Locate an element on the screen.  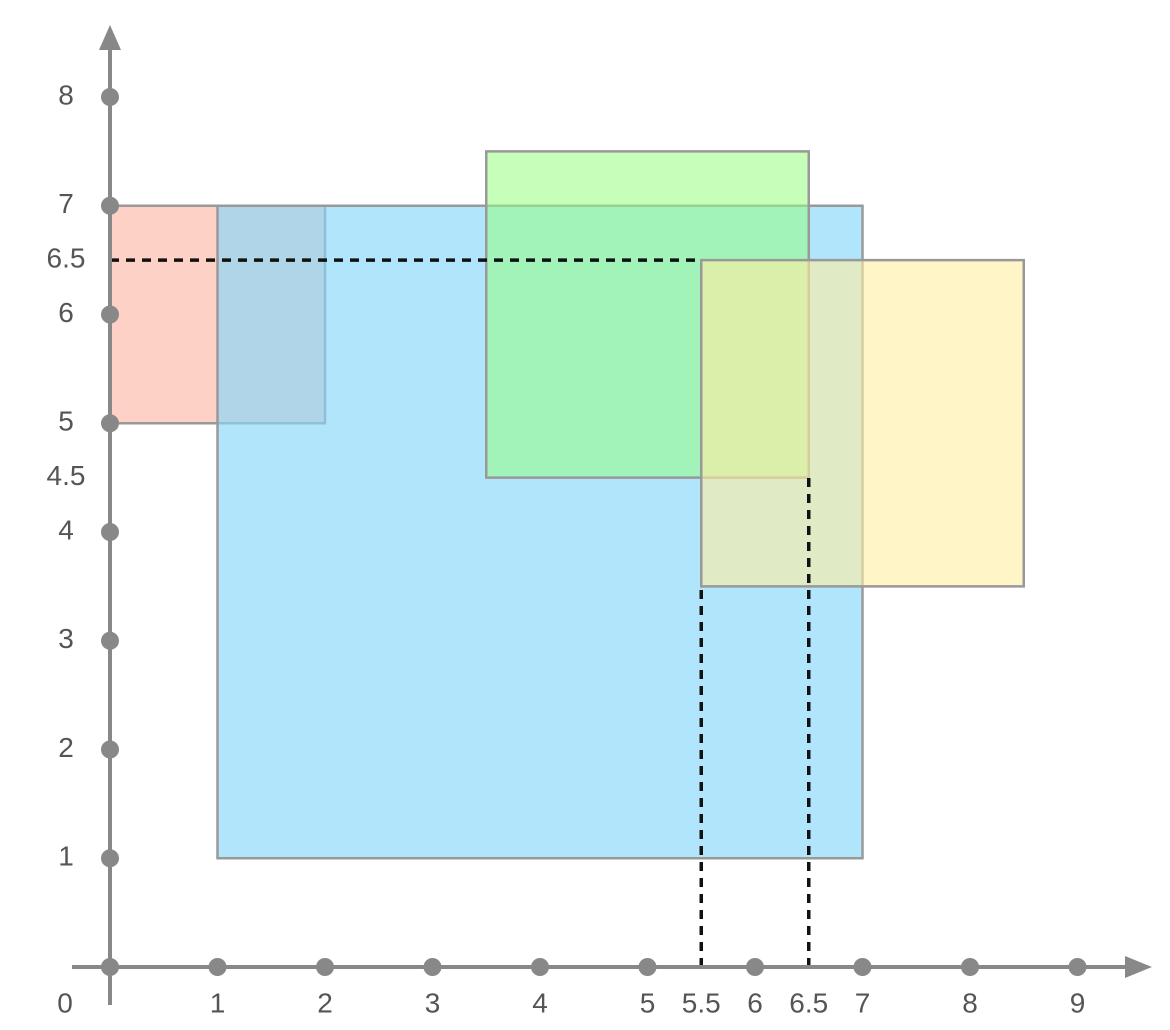
x-tick-label: 9 is located at coordinates (1078, 1002).